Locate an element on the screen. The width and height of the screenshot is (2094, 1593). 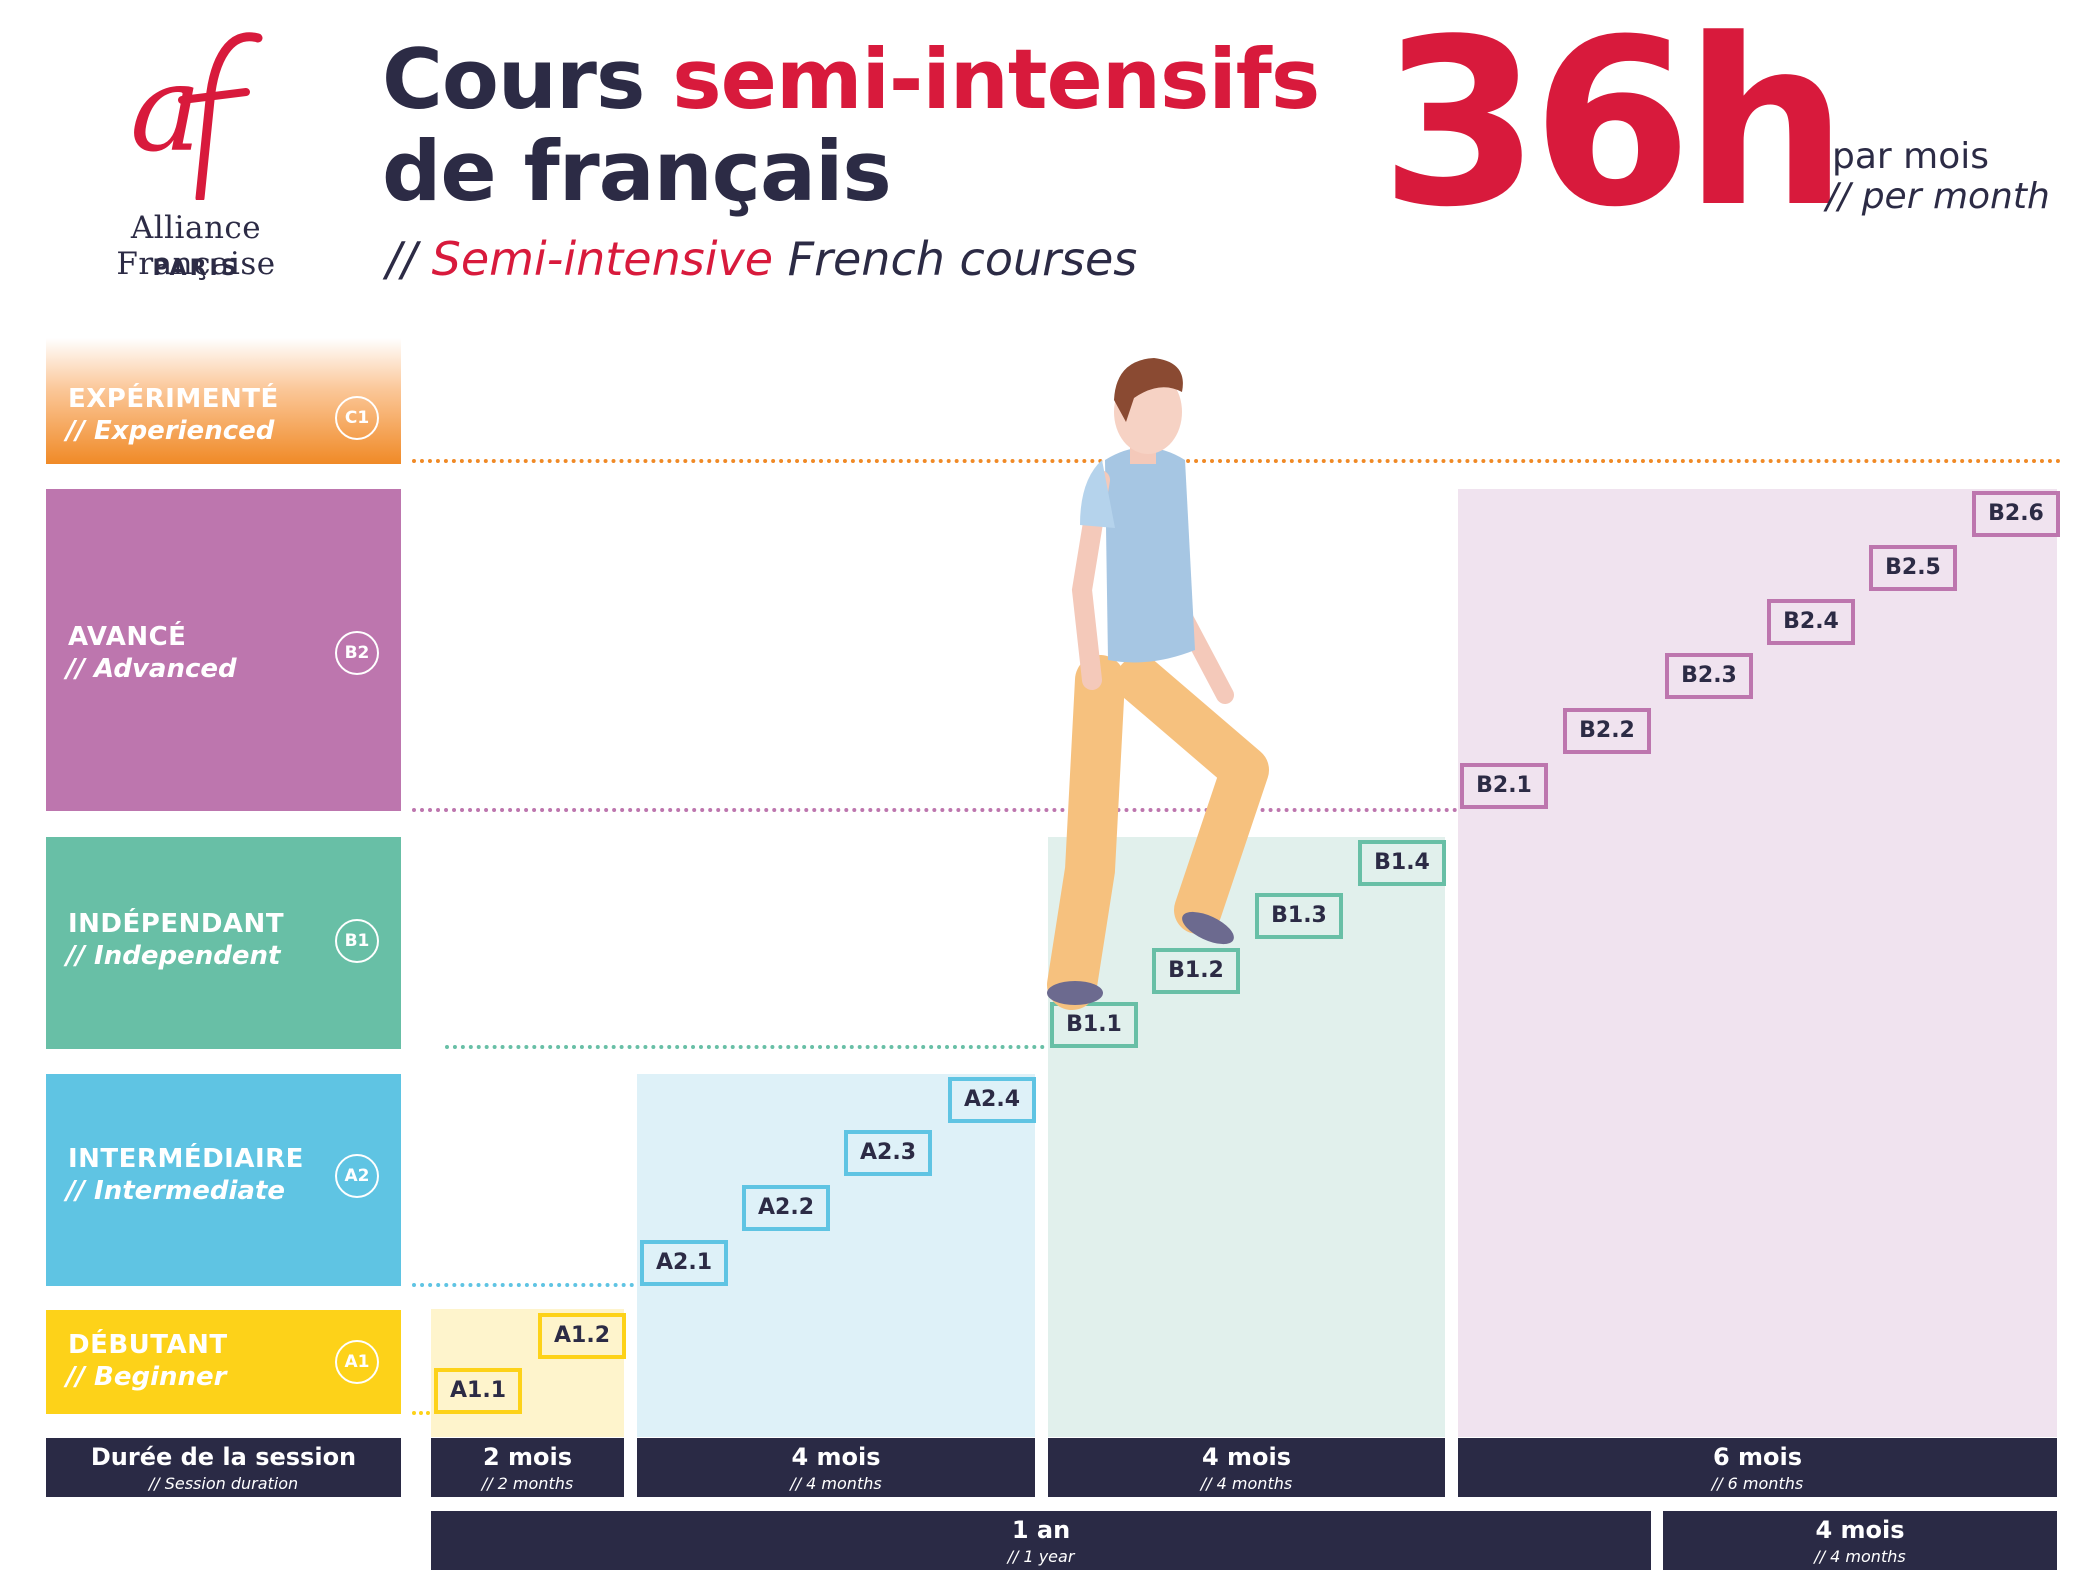
duration-a1-main: 2 mois is located at coordinates (527, 1457).